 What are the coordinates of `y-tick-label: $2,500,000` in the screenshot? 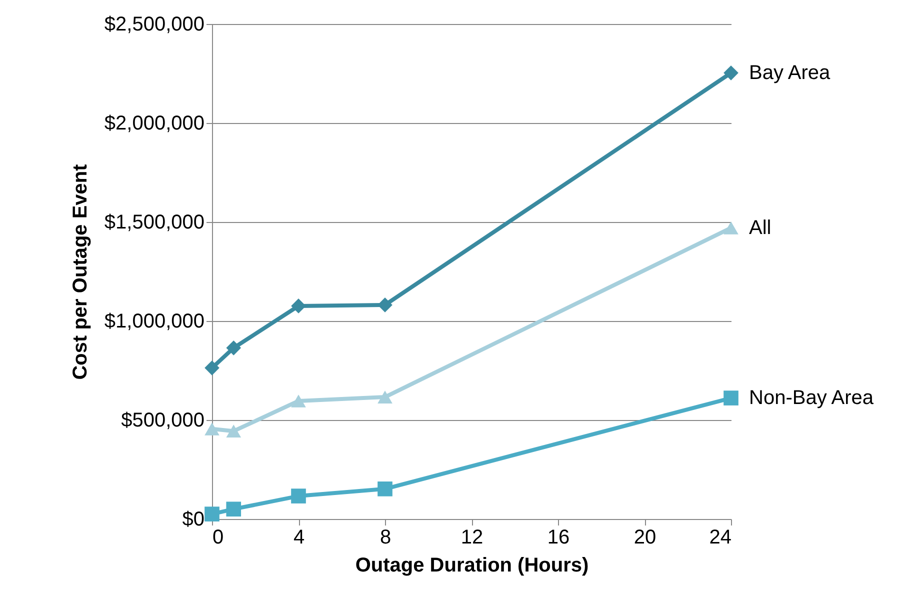 It's located at (154, 25).